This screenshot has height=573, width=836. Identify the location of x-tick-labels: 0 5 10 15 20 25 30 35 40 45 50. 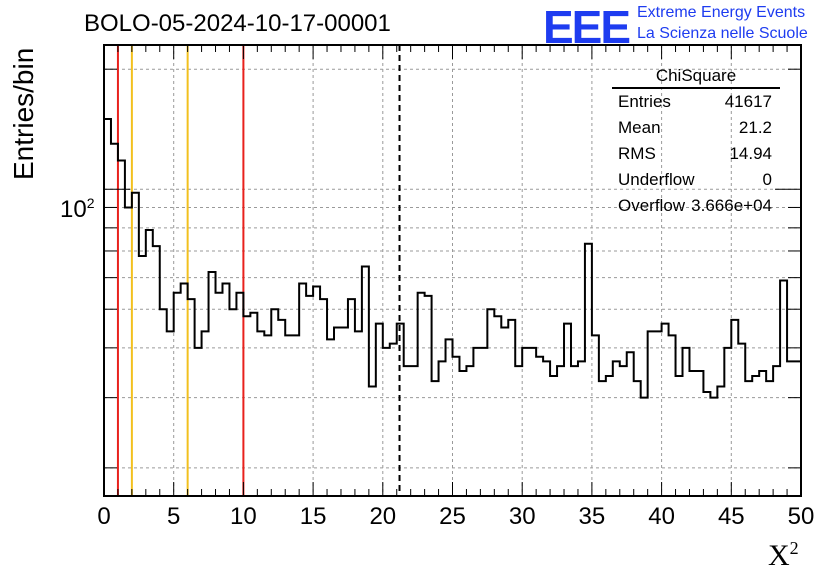
(455, 516).